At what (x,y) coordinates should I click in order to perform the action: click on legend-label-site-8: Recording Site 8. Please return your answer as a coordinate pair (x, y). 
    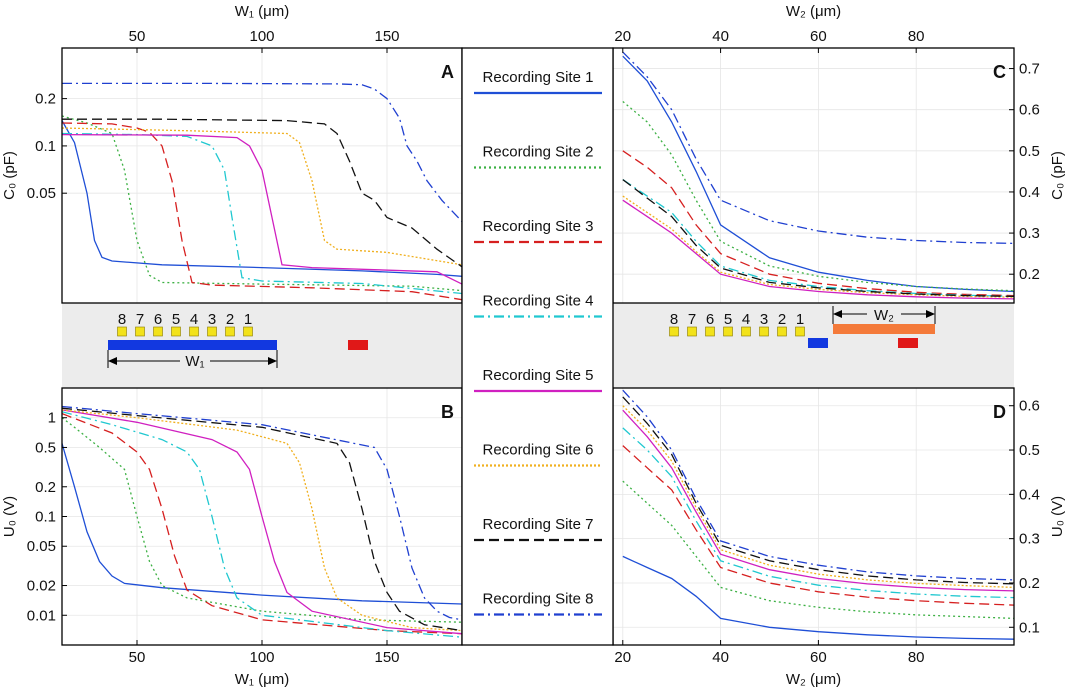
    Looking at the image, I should click on (538, 599).